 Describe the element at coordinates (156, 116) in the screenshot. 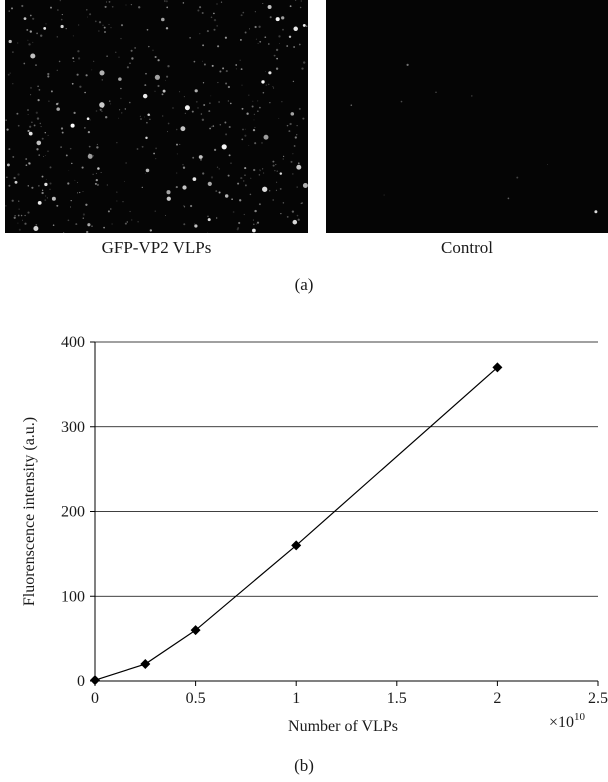

I see `micrograph-gfp-image` at that location.